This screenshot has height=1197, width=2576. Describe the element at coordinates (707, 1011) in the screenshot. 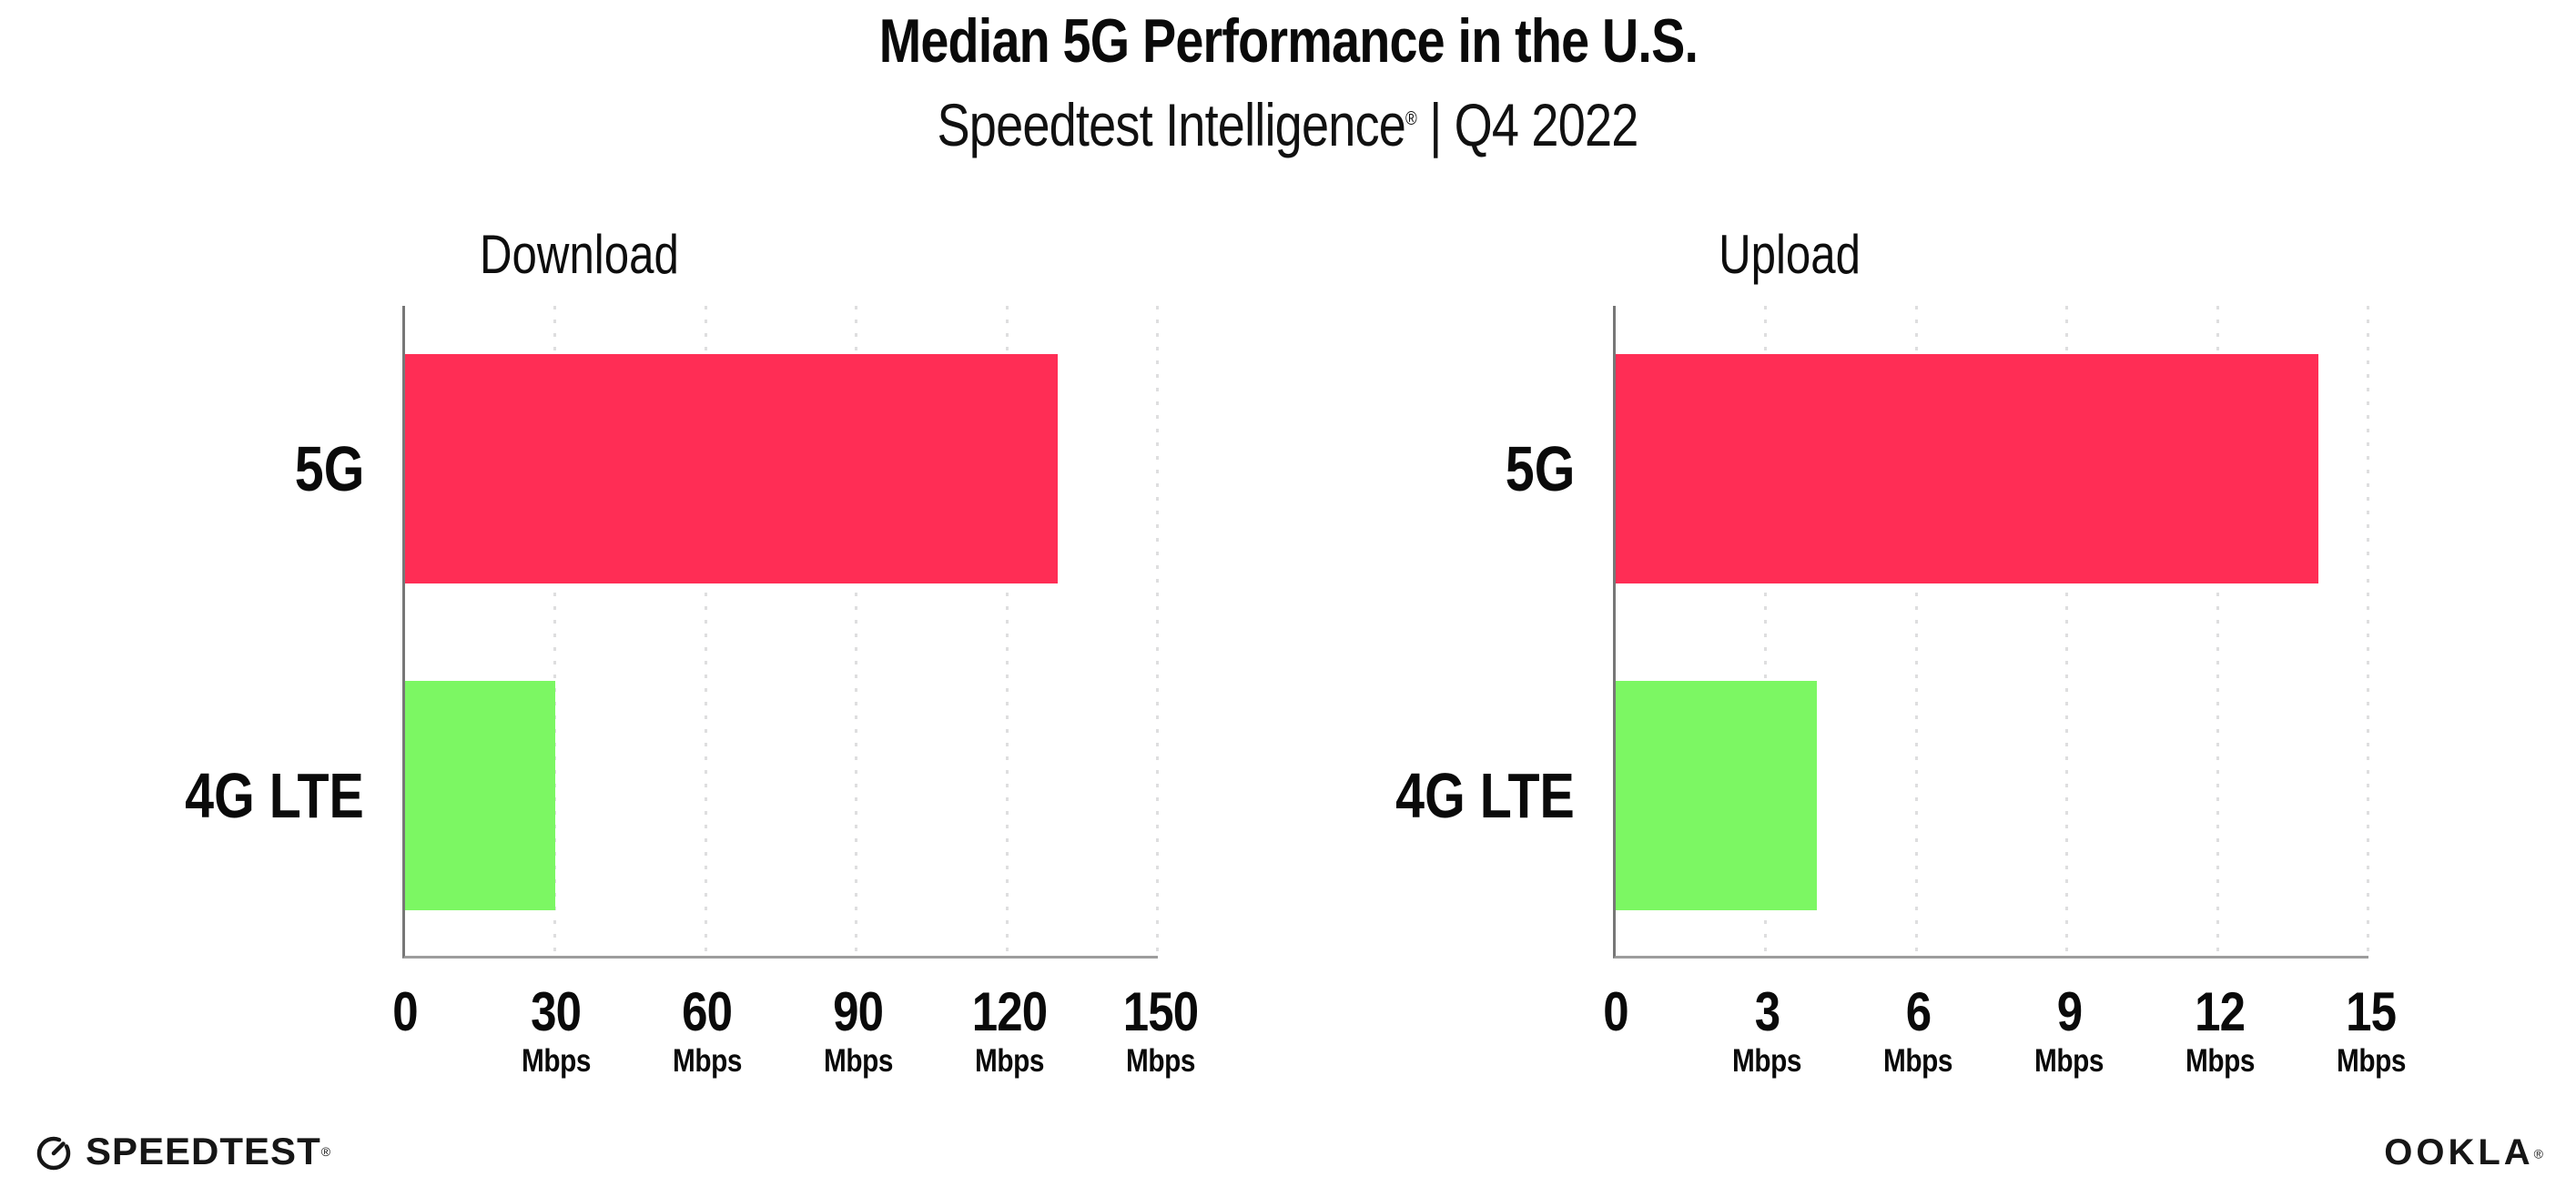

I see `axis-tick-label: 60` at that location.